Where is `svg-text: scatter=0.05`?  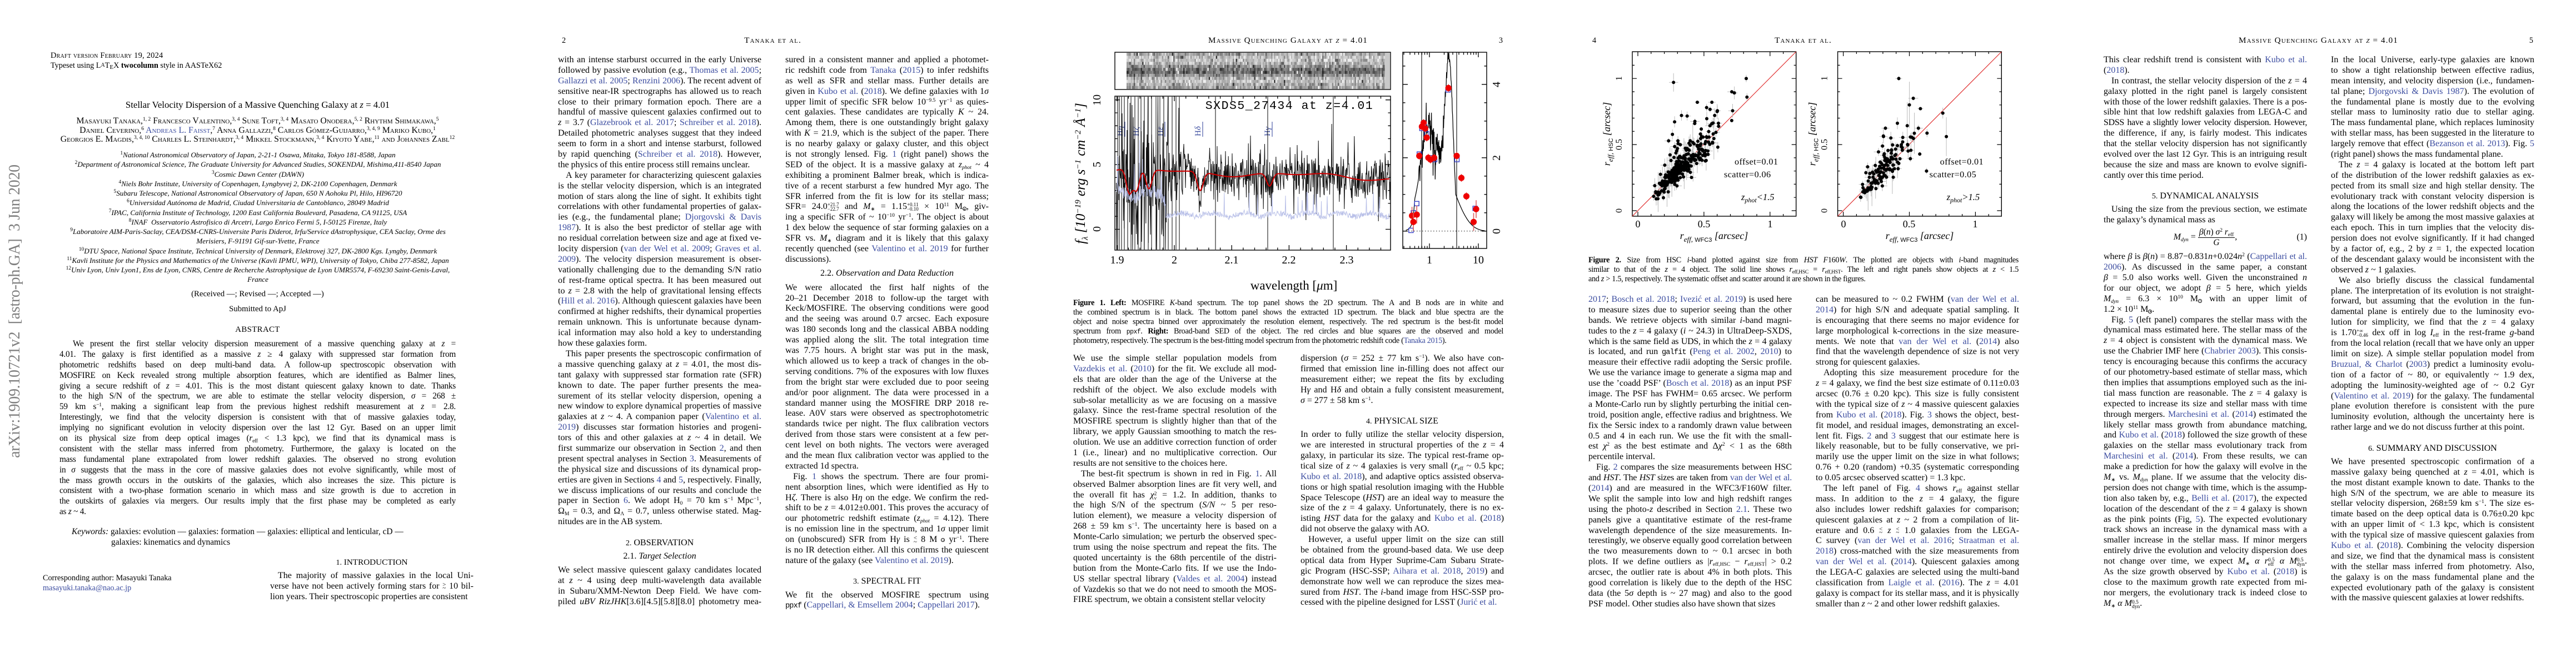
svg-text: scatter=0.05 is located at coordinates (1953, 175).